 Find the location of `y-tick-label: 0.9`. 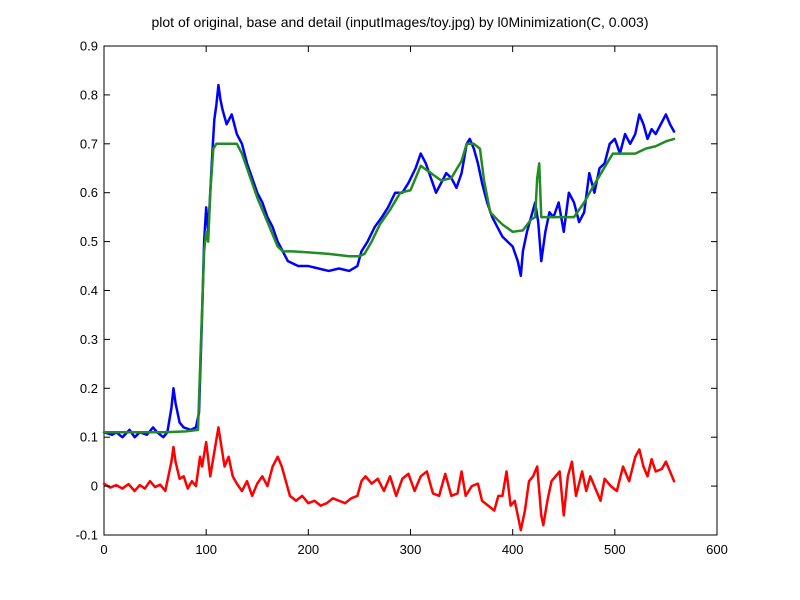

y-tick-label: 0.9 is located at coordinates (89, 46).